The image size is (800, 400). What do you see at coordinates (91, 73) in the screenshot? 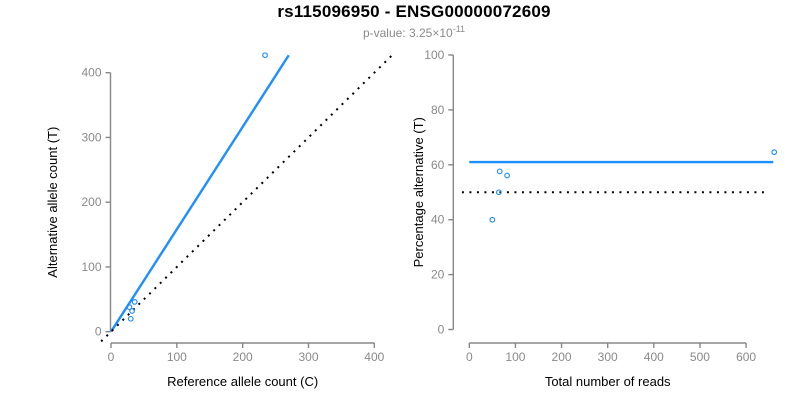
I see `y-tick-label: 400` at bounding box center [91, 73].